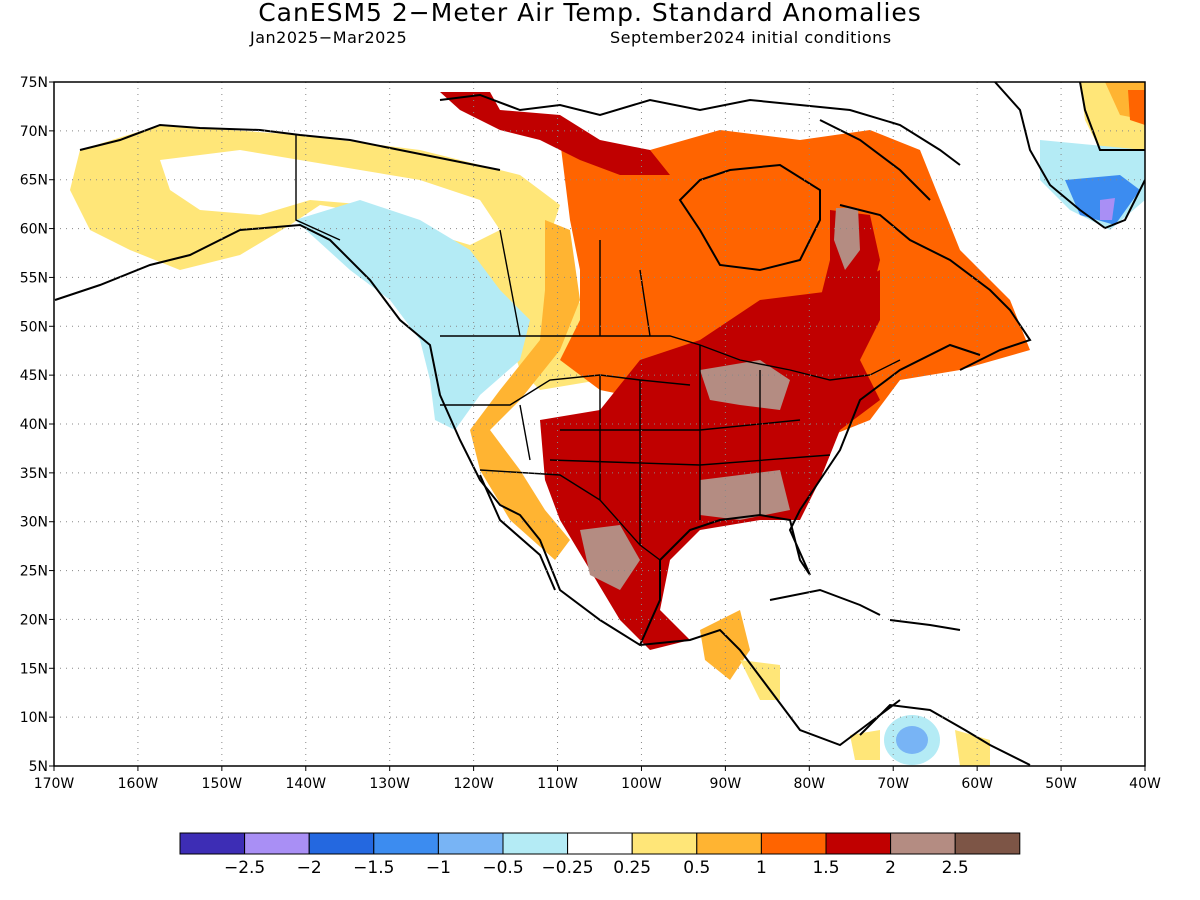  I want to click on lat-tick-label: 30N, so click(34, 523).